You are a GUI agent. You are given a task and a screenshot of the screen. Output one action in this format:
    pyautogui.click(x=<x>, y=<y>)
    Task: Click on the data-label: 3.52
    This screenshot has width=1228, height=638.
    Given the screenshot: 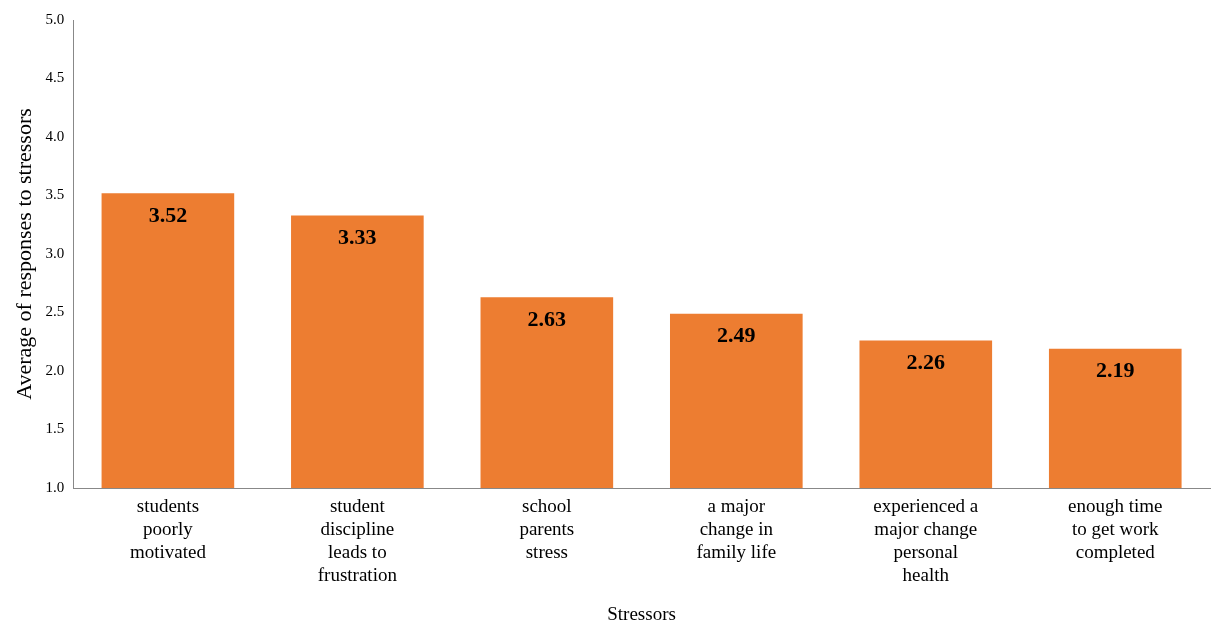 What is the action you would take?
    pyautogui.click(x=168, y=214)
    